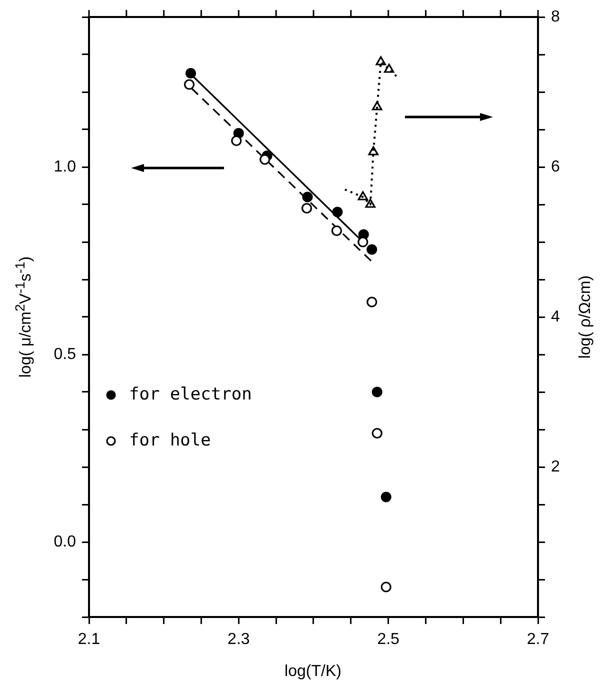  What do you see at coordinates (555, 167) in the screenshot?
I see `y2-tick-label: 6` at bounding box center [555, 167].